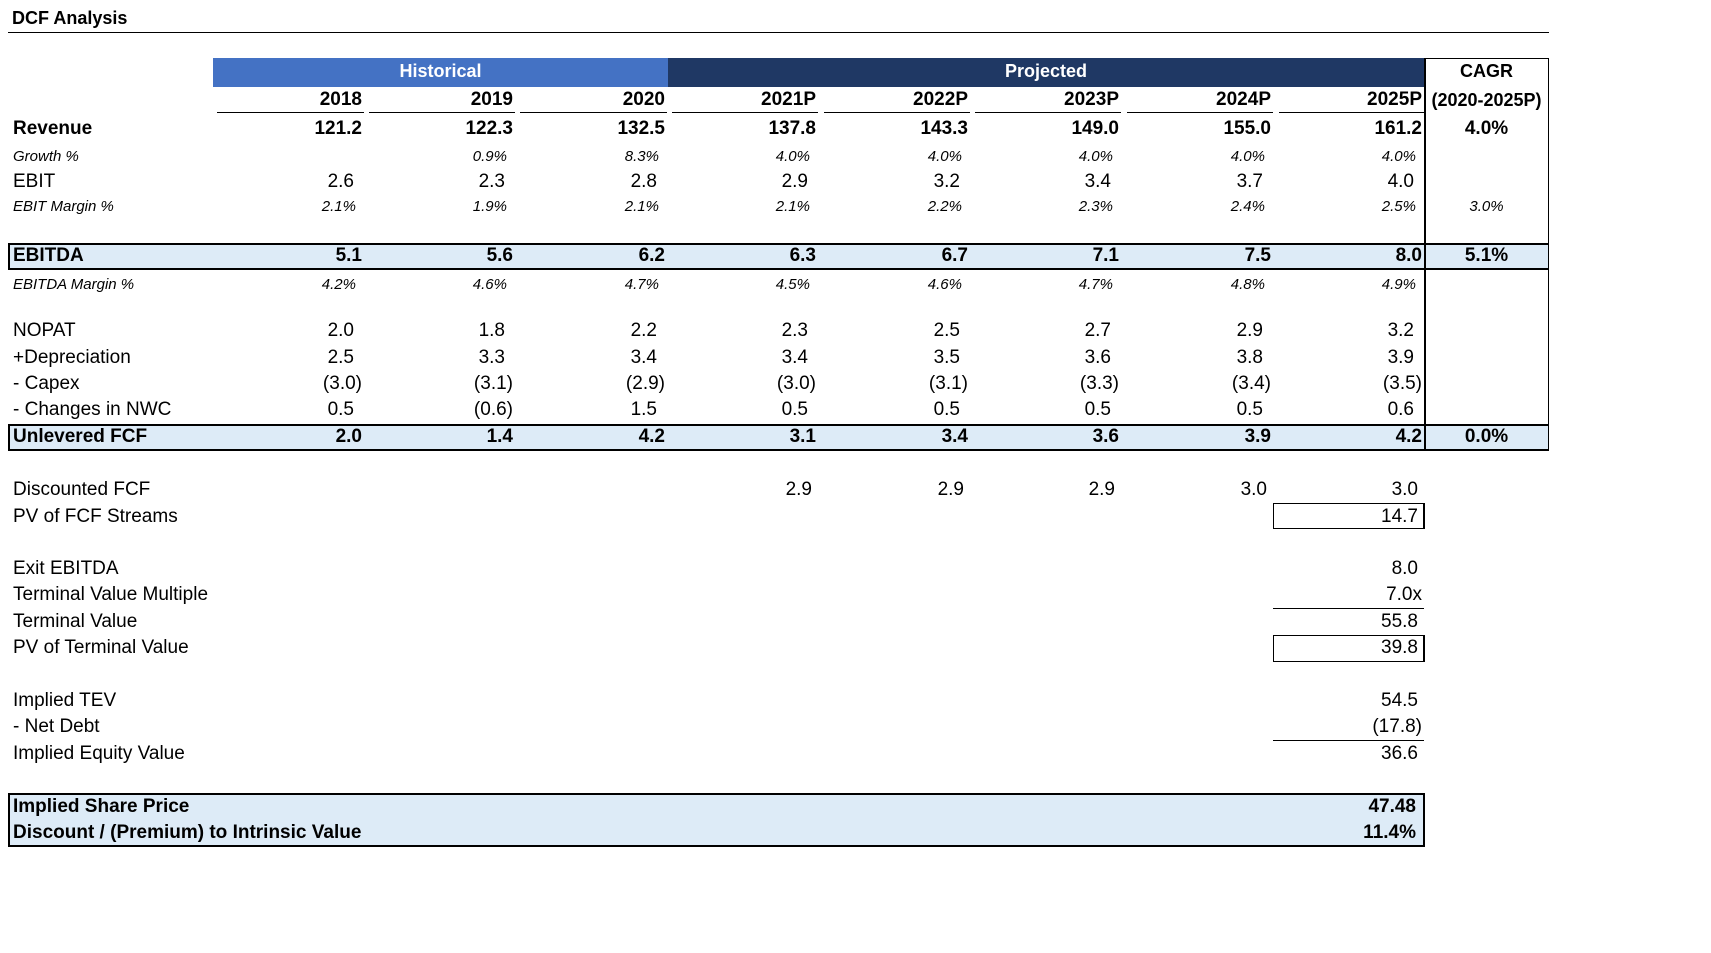 The height and width of the screenshot is (953, 1711). Describe the element at coordinates (95, 516) in the screenshot. I see `pv-fcf-label: PV of FCF Streams` at that location.